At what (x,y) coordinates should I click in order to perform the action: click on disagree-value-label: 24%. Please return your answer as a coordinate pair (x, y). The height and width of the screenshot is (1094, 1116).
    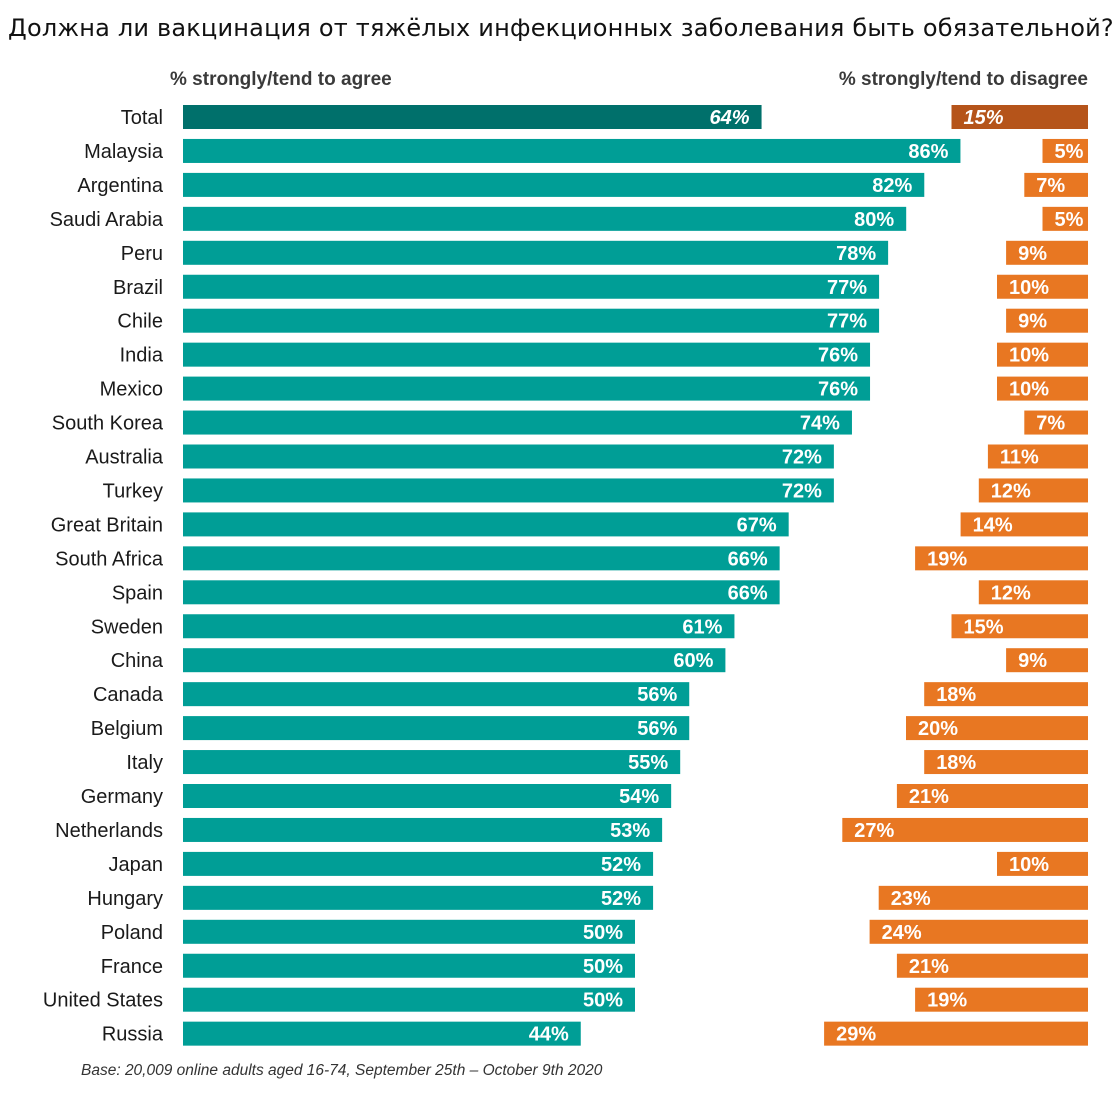
    Looking at the image, I should click on (902, 933).